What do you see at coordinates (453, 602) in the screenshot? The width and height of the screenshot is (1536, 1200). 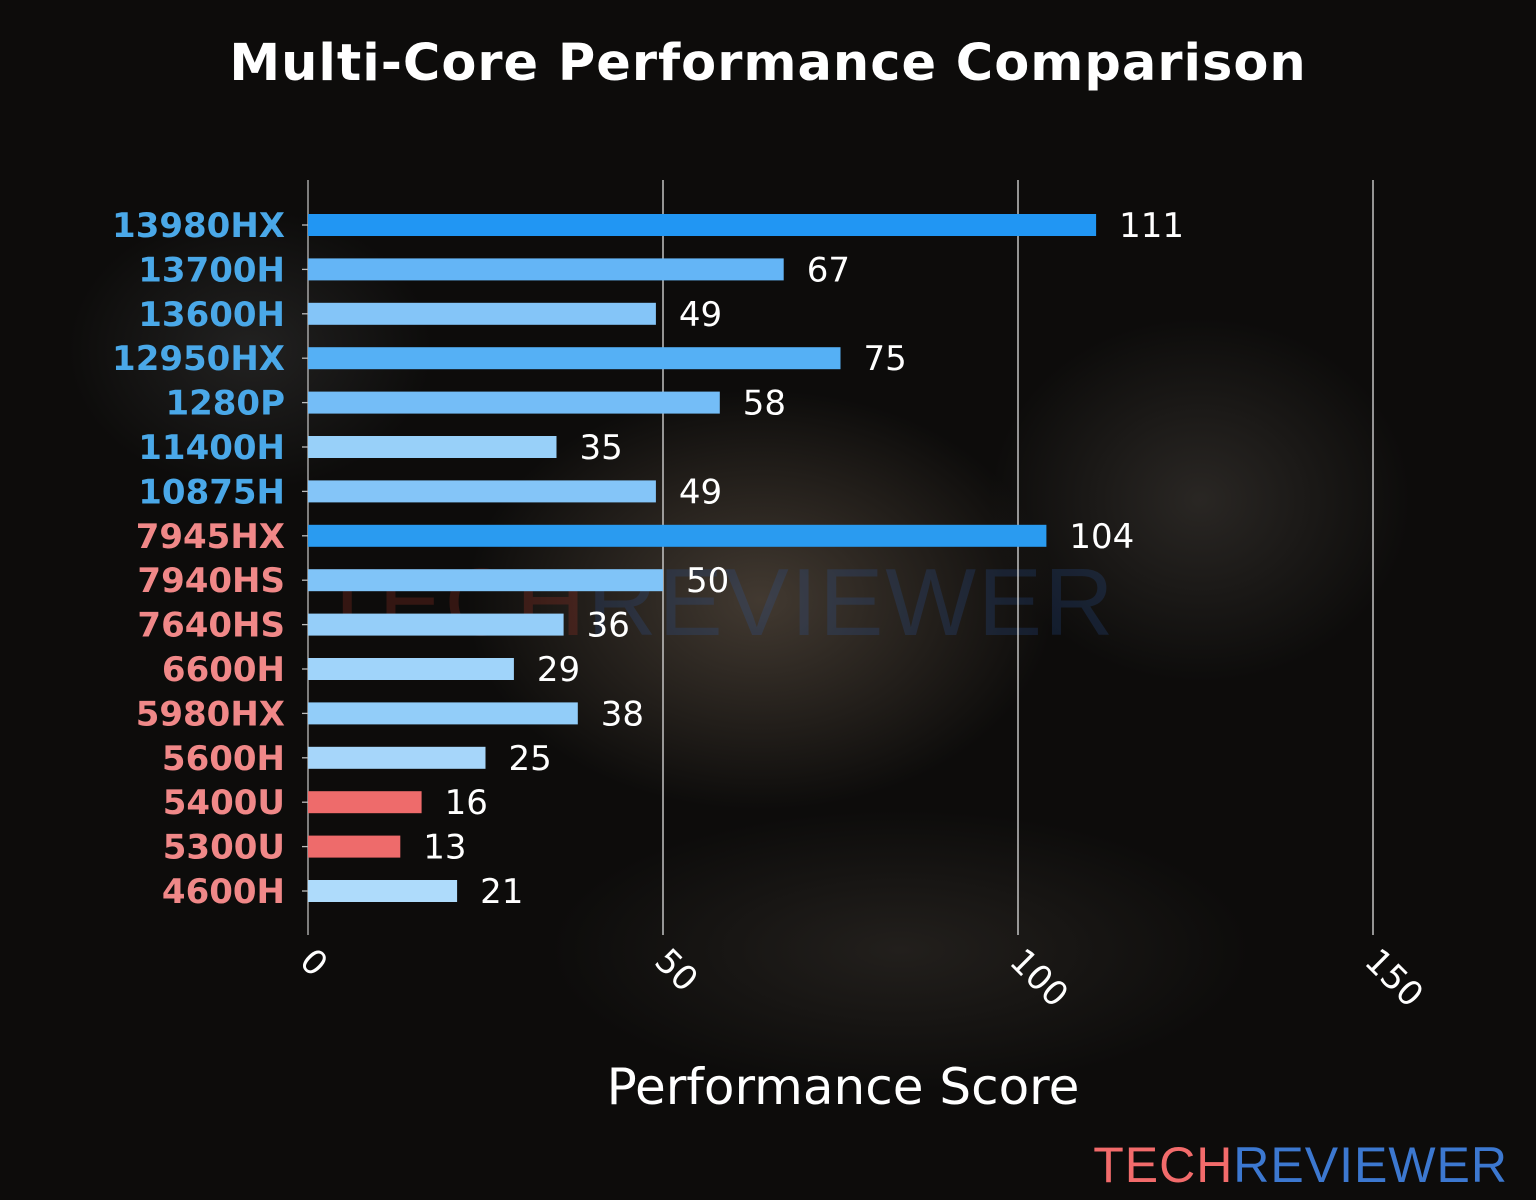 I see `watermark-tech: TECH` at bounding box center [453, 602].